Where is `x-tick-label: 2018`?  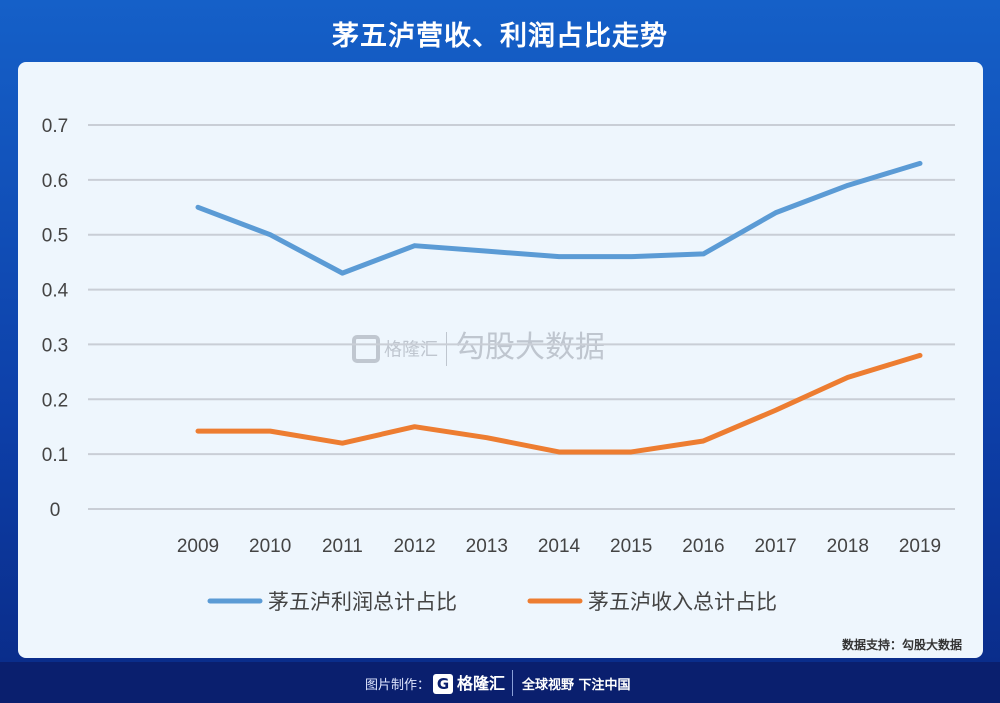 x-tick-label: 2018 is located at coordinates (848, 546).